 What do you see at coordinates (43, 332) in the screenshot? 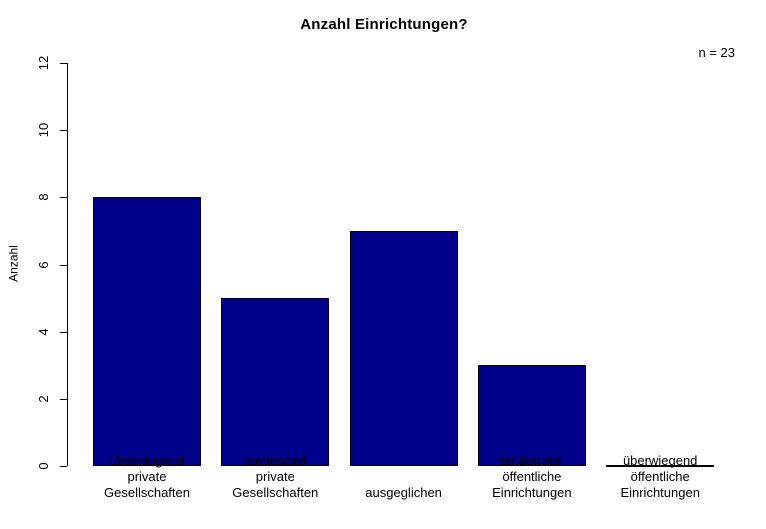
I see `y-tick-label: 4` at bounding box center [43, 332].